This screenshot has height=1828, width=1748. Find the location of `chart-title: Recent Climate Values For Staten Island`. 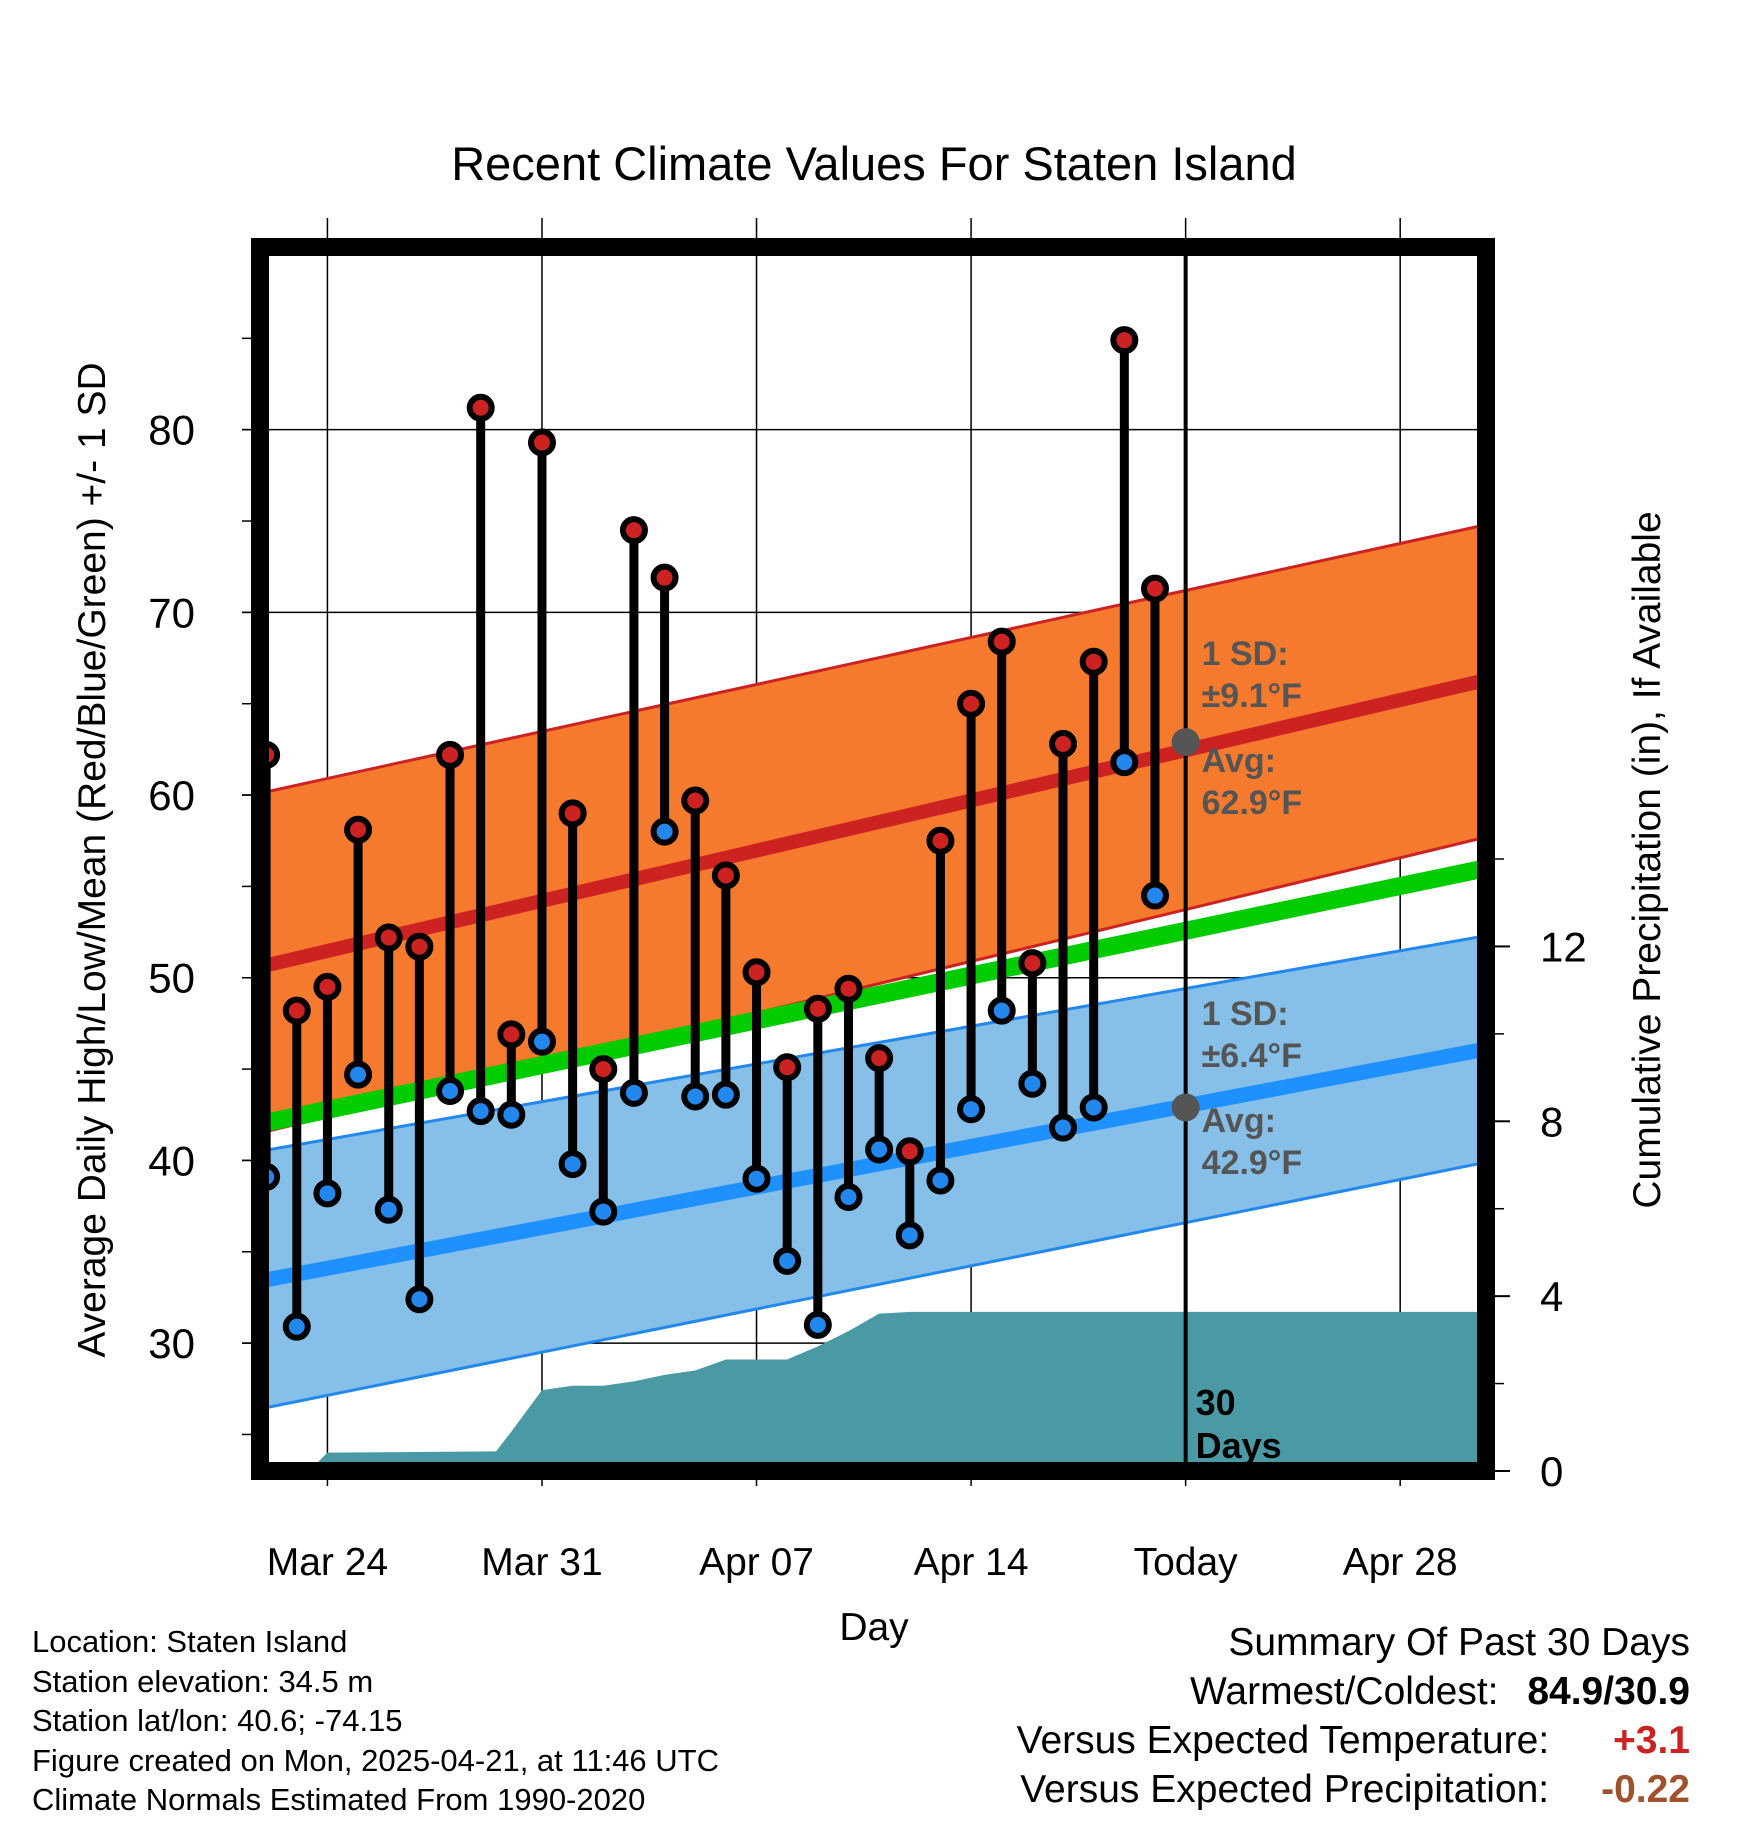

chart-title: Recent Climate Values For Staten Island is located at coordinates (874, 163).